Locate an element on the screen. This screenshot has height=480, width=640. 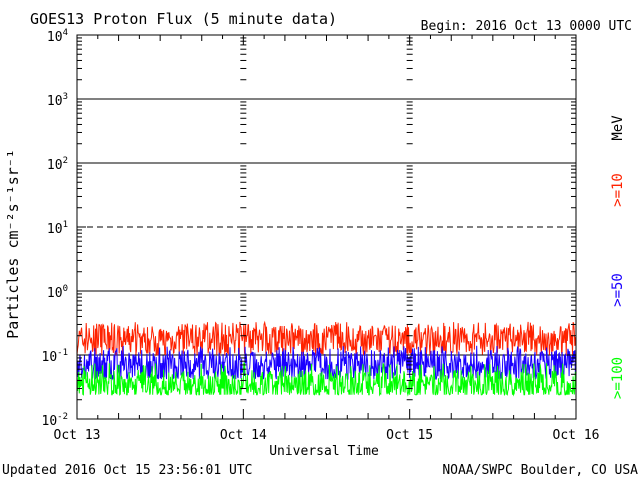
x-tick-label: Oct 14 is located at coordinates (243, 435).